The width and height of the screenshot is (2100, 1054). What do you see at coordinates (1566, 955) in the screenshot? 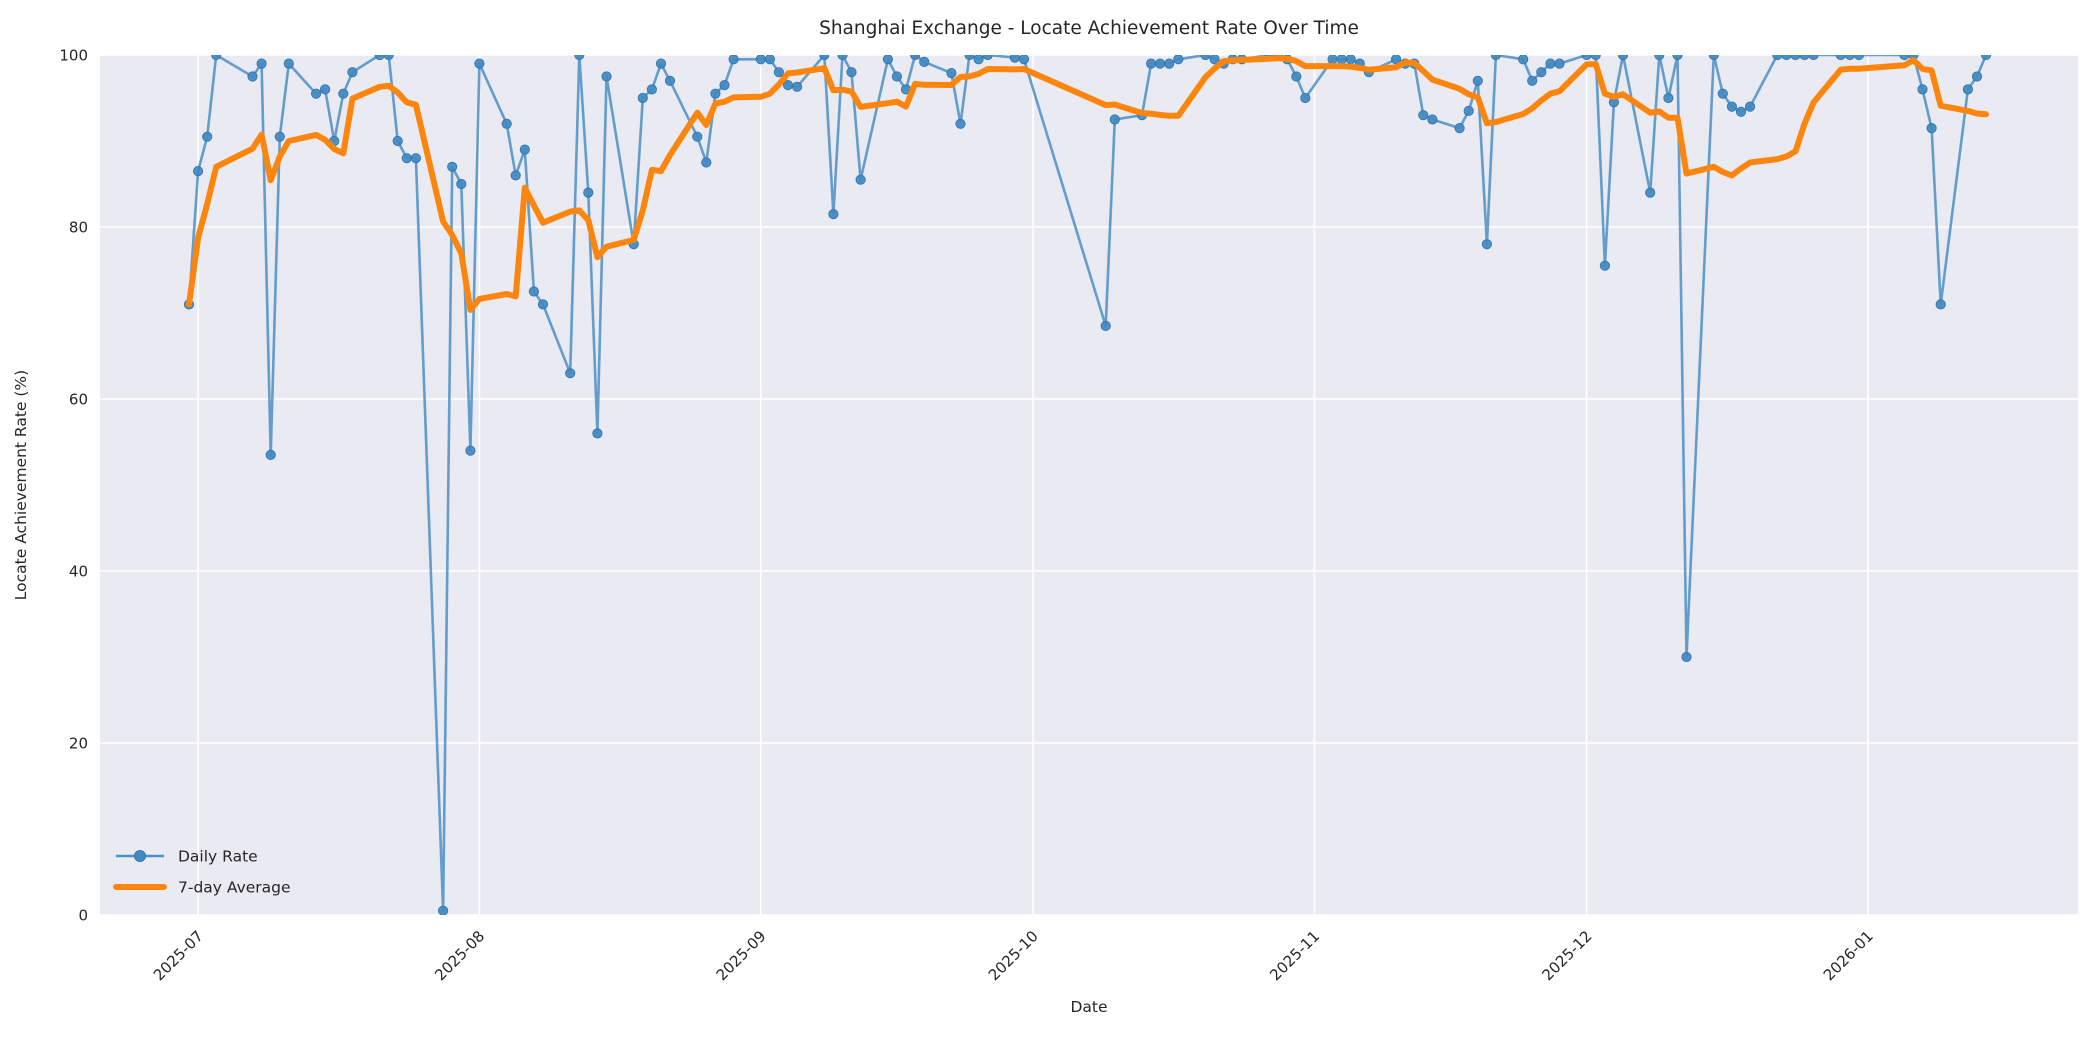
I see `x-tick-label: 2025-12` at bounding box center [1566, 955].